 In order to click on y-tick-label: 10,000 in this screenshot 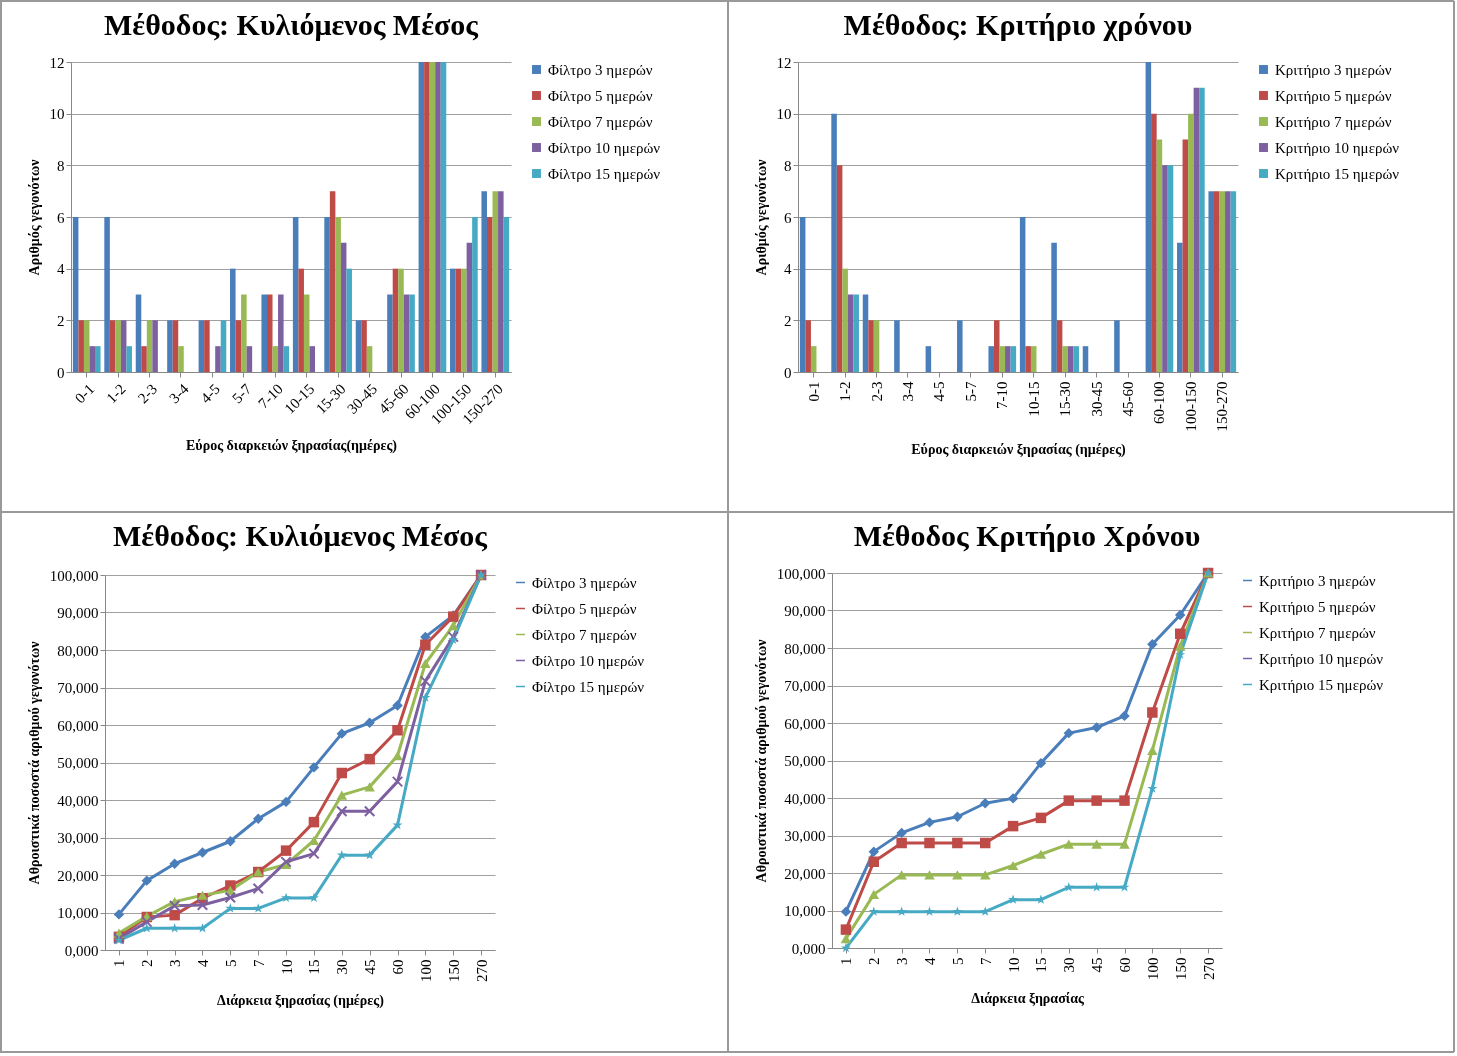, I will do `click(805, 911)`.